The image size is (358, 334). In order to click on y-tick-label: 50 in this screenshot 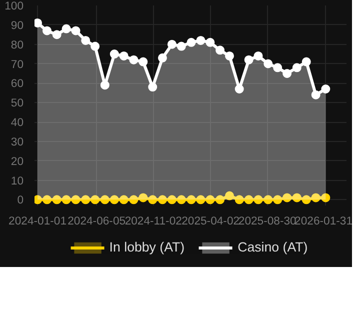, I will do `click(17, 104)`.